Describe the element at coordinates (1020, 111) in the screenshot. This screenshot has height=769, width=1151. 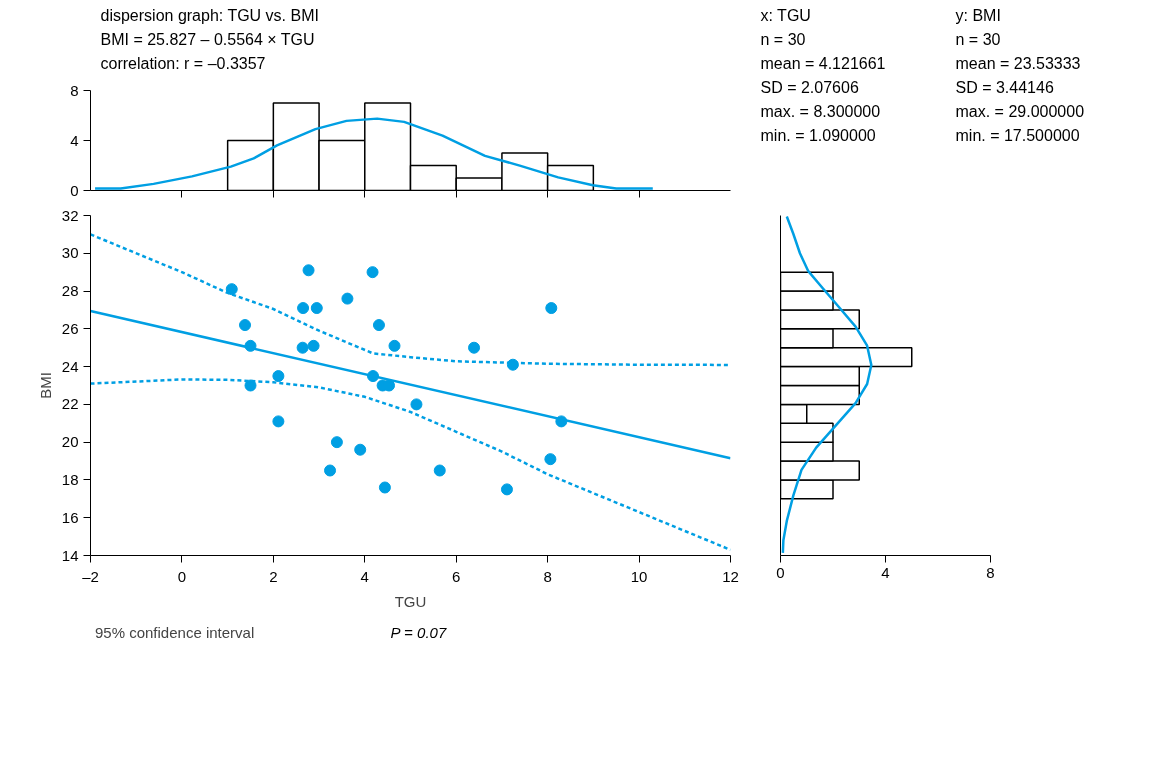
I see `text: max. = 29.000000` at that location.